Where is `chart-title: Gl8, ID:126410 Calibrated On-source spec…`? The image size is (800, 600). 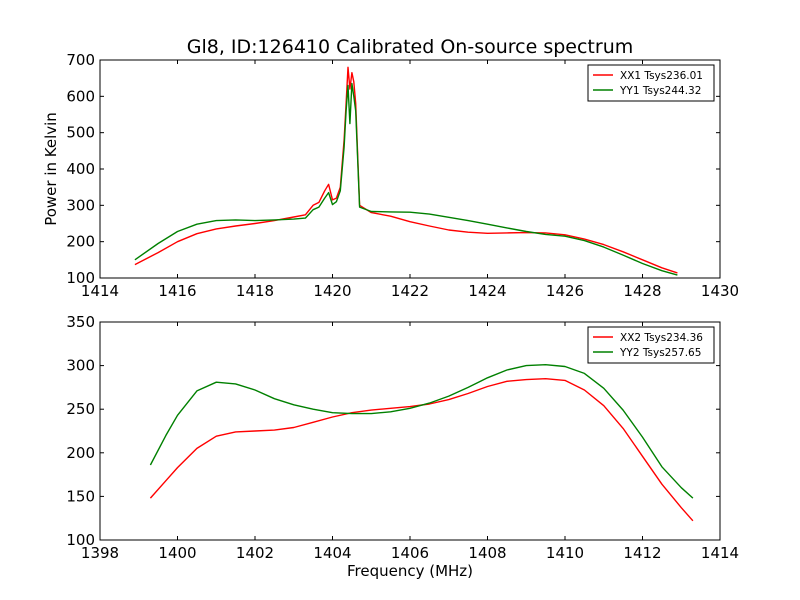 chart-title: Gl8, ID:126410 Calibrated On-source spec… is located at coordinates (410, 47).